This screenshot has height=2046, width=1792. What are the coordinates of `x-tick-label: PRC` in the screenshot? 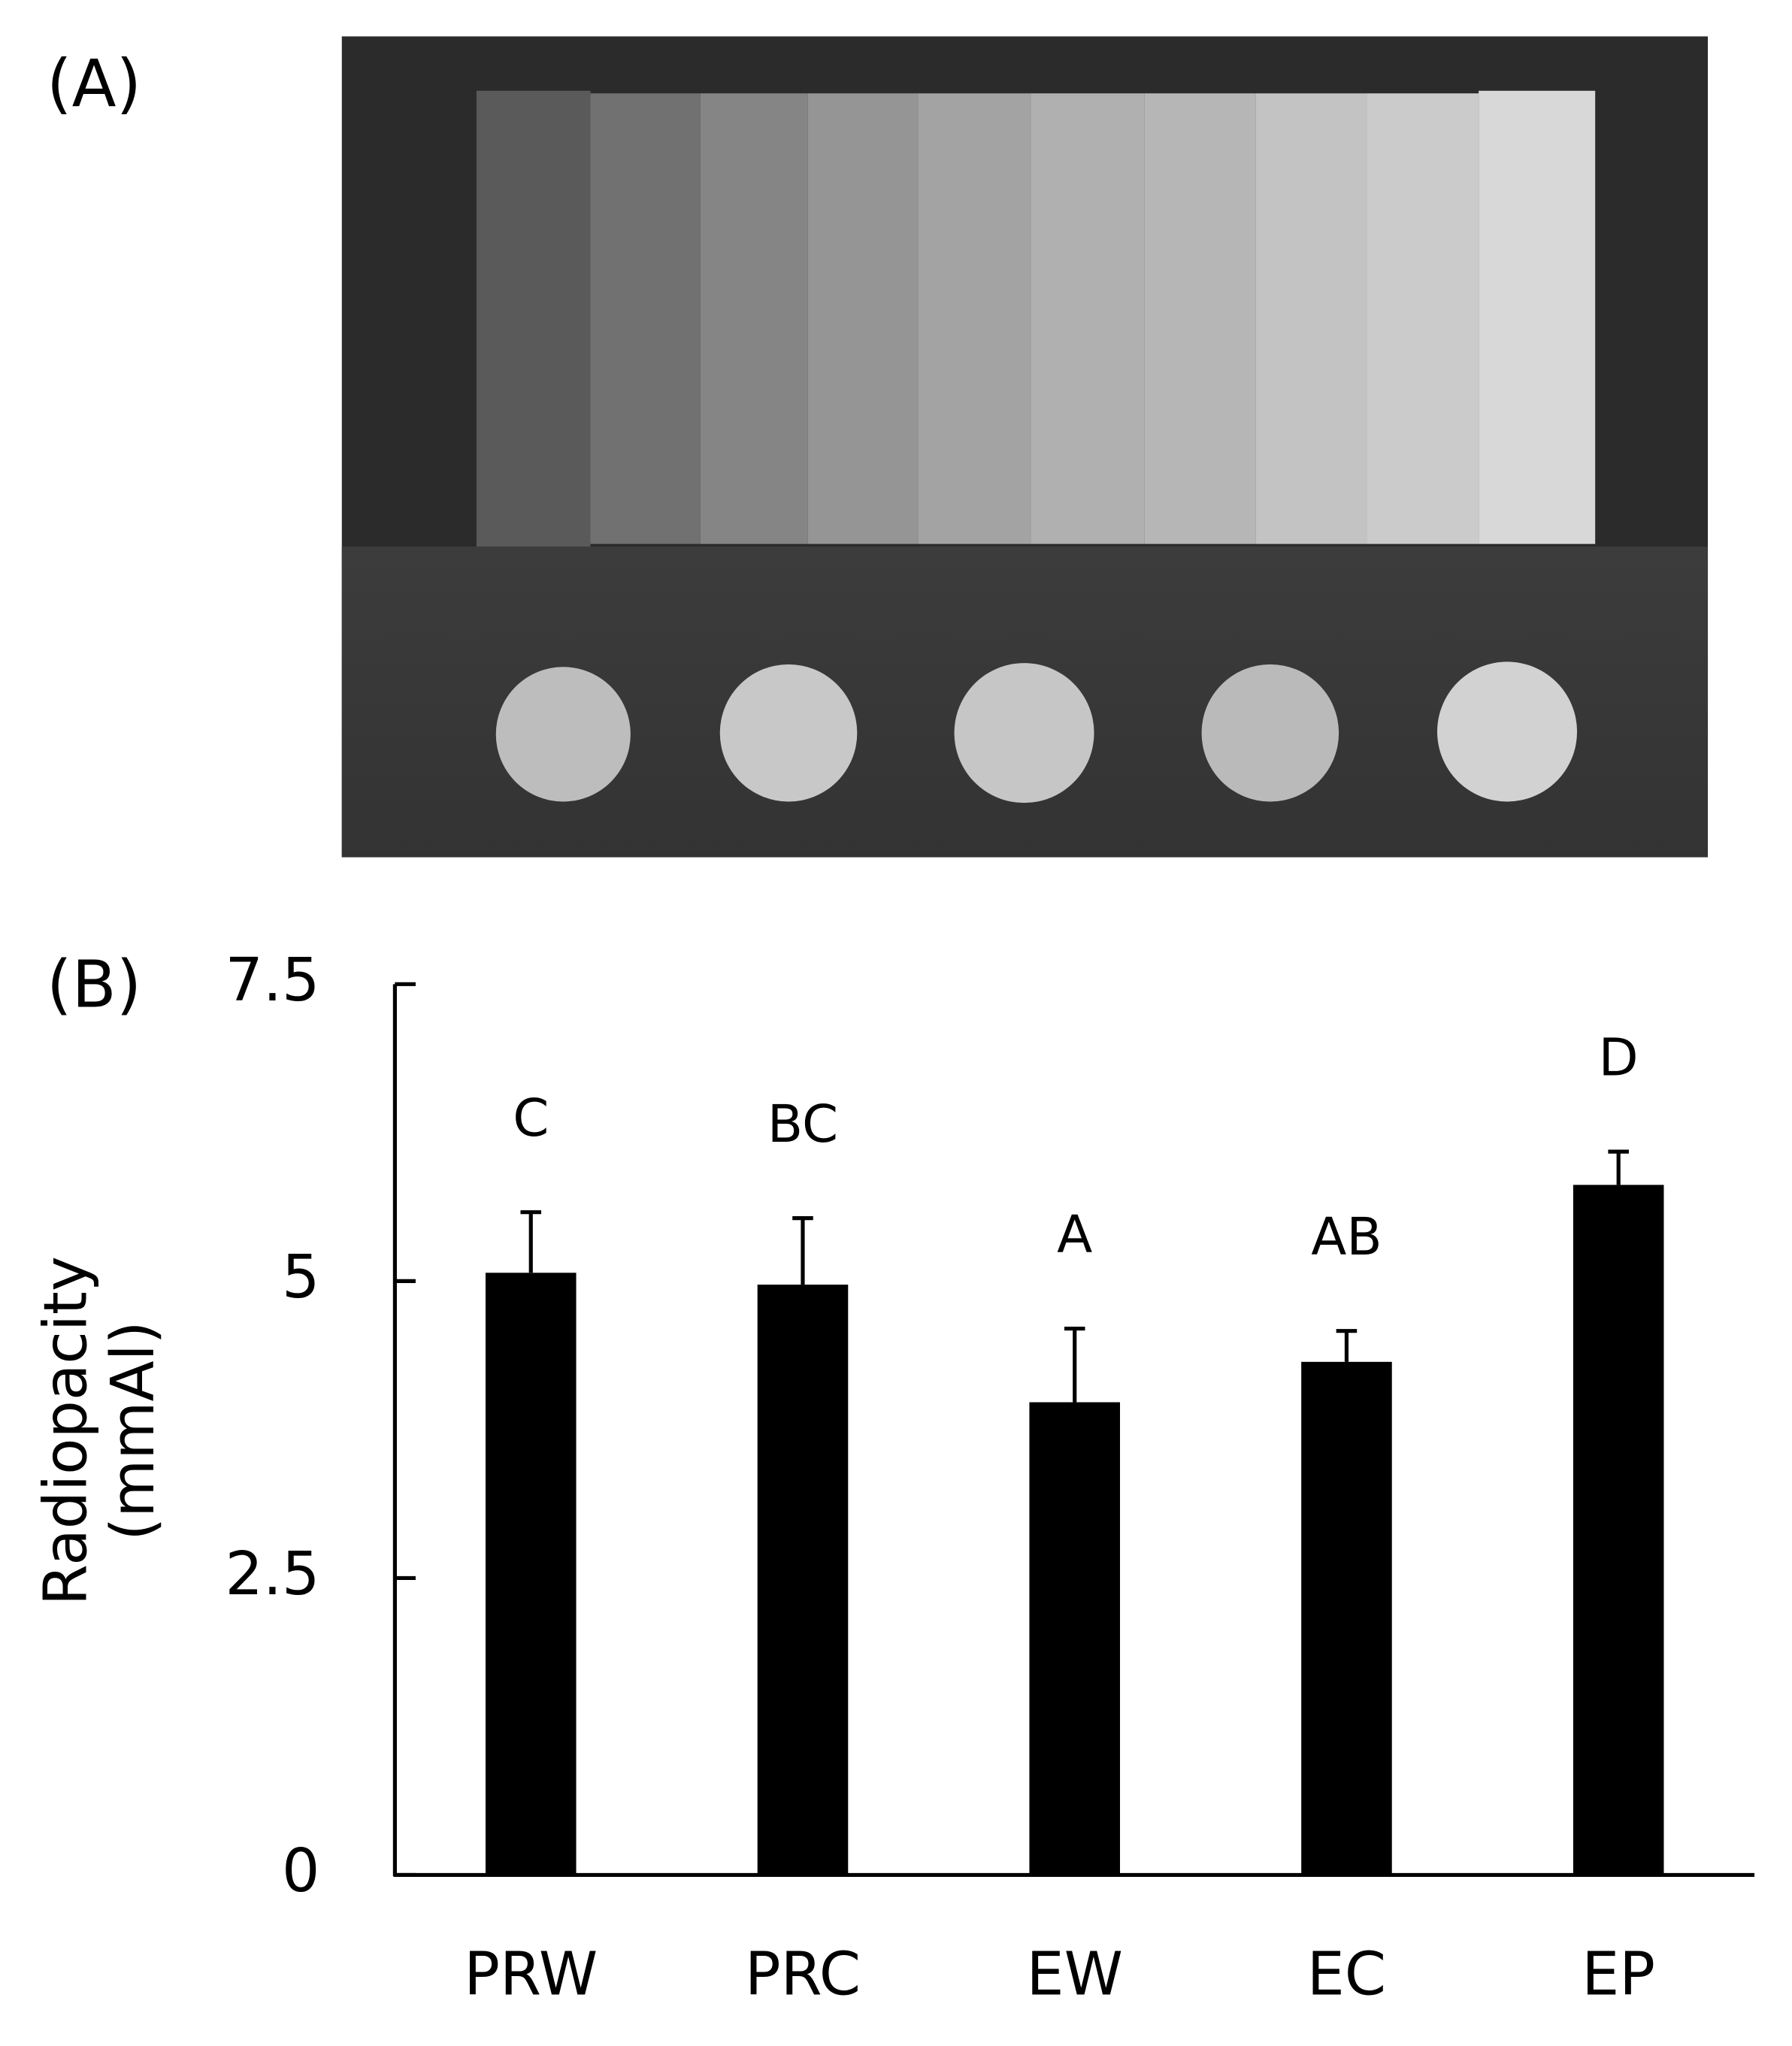 It's located at (803, 1974).